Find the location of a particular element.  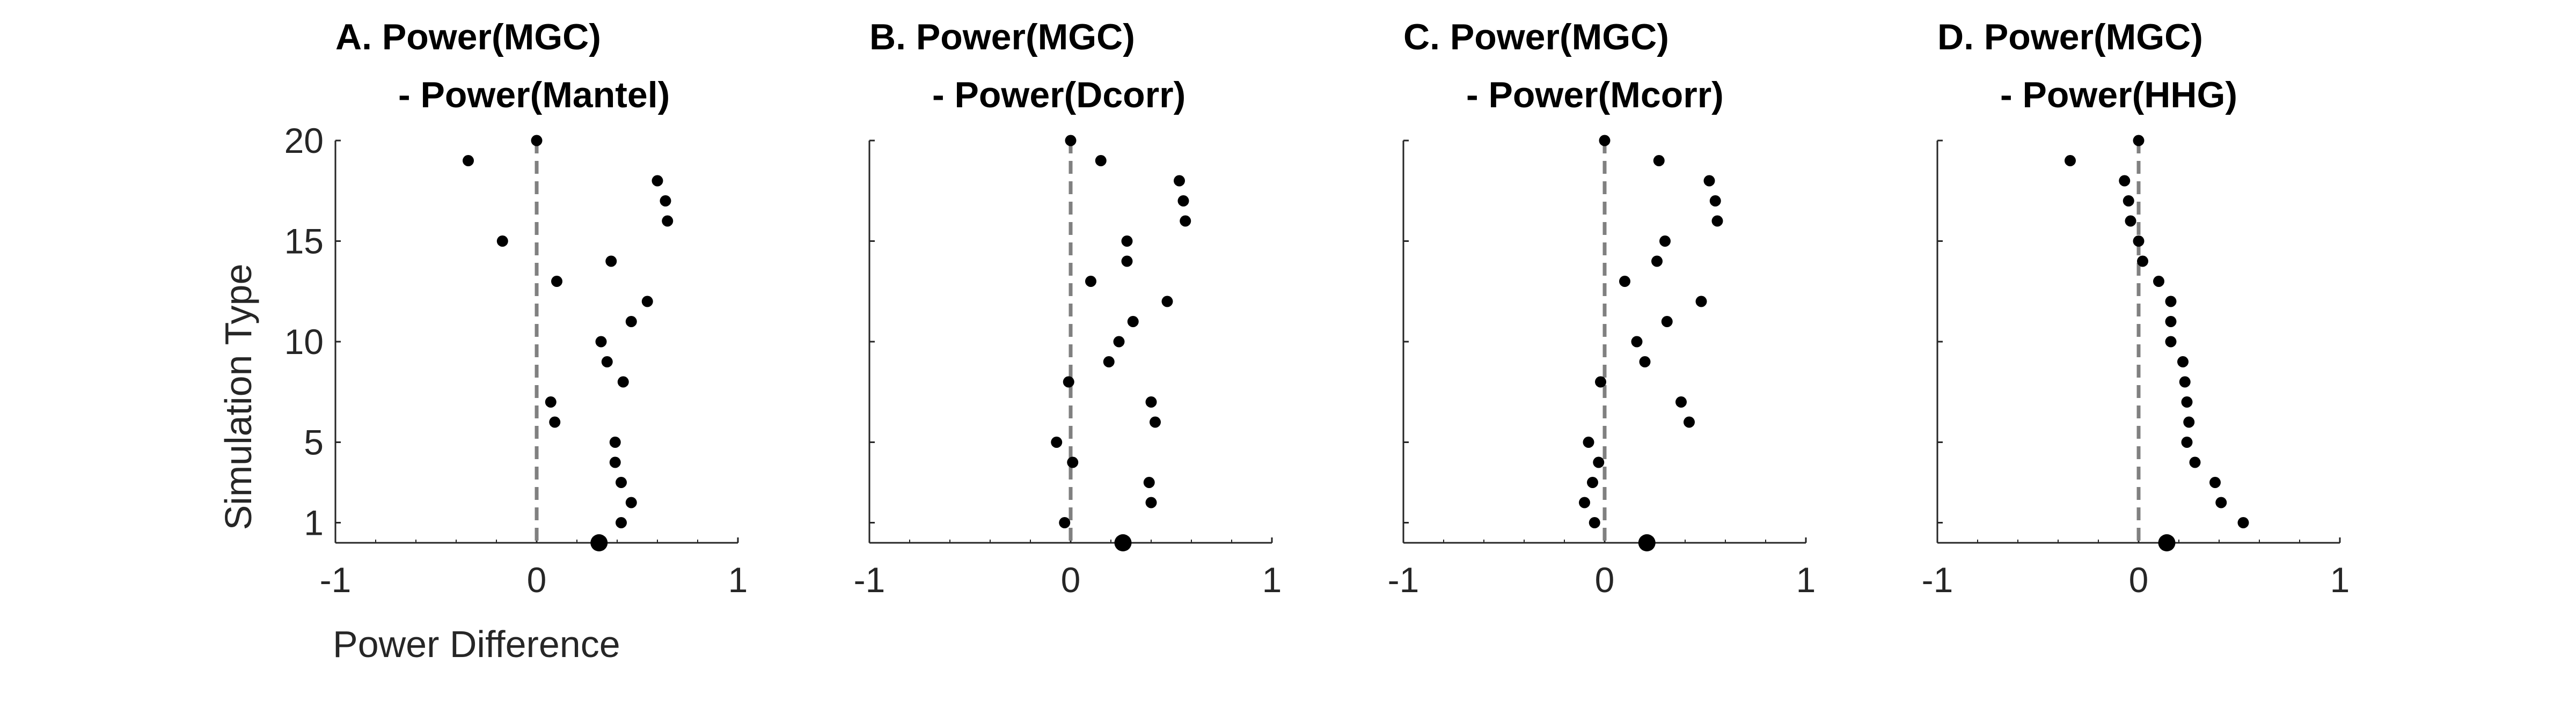

x-axis-label: Power Difference is located at coordinates (476, 644).